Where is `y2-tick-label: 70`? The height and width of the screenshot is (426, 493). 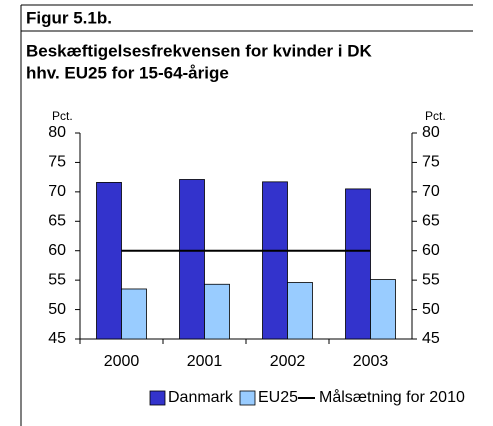
y2-tick-label: 70 is located at coordinates (431, 191).